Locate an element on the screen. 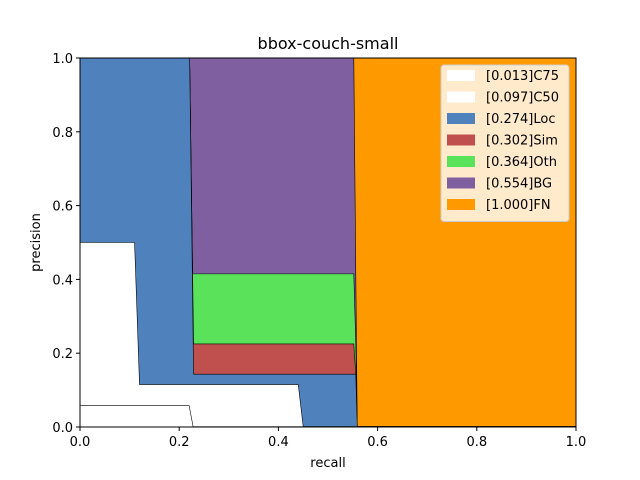  legend-swatch-0-364-oth is located at coordinates (461, 161).